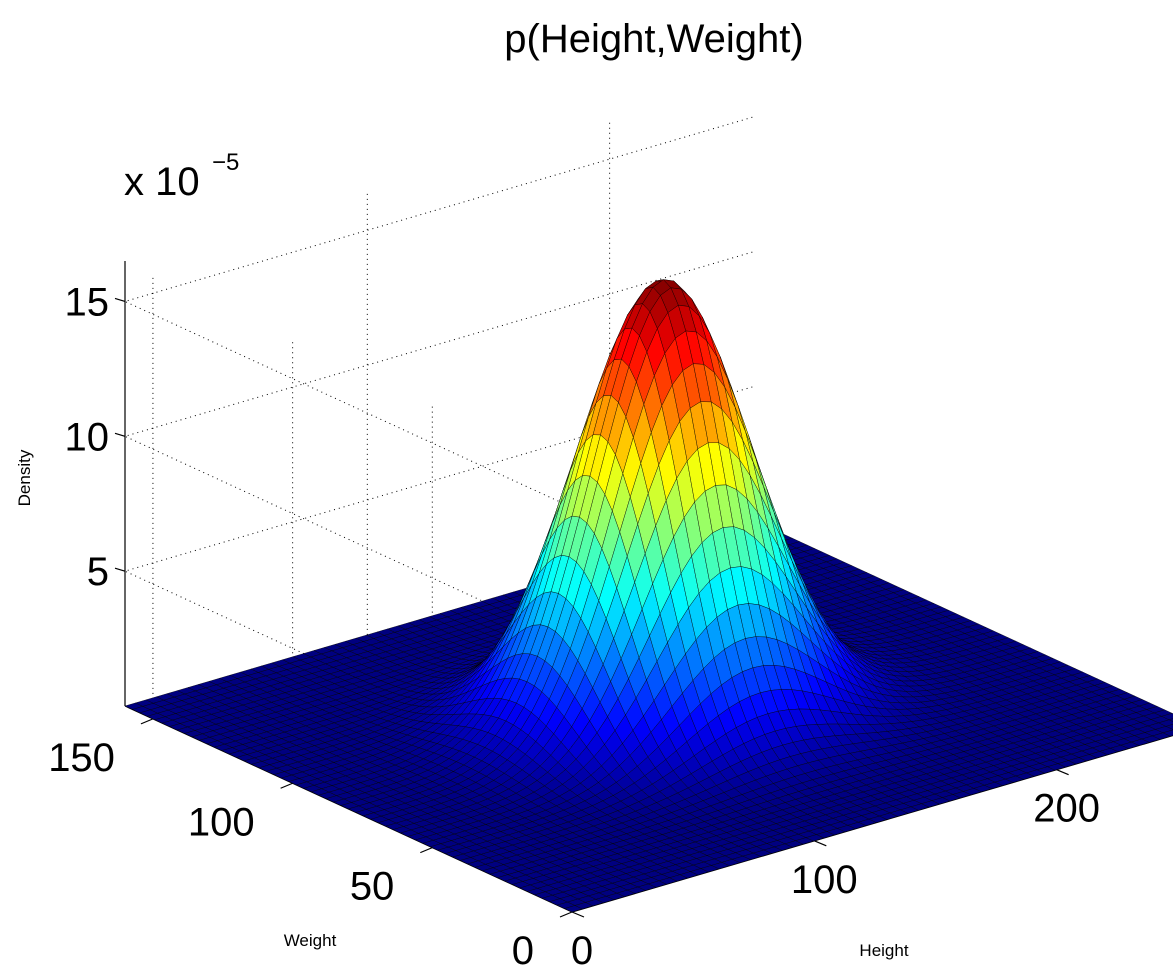  What do you see at coordinates (221, 822) in the screenshot?
I see `y-tick-label: 100` at bounding box center [221, 822].